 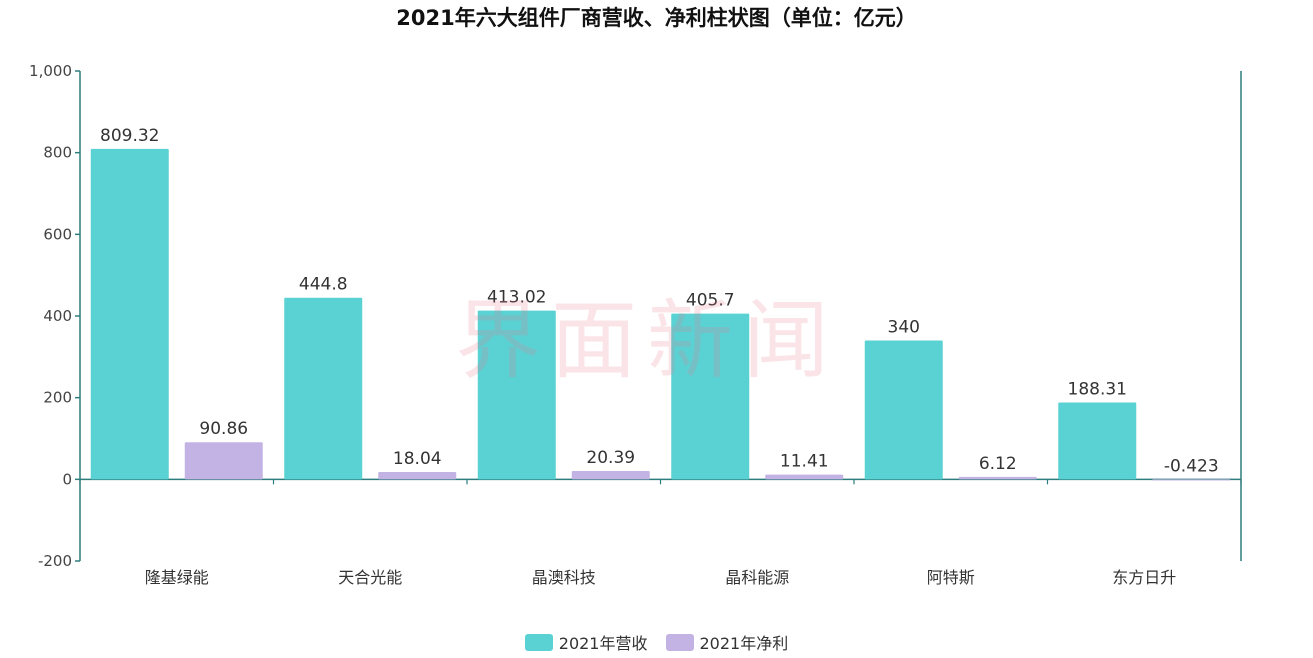 What do you see at coordinates (1097, 389) in the screenshot?
I see `data-label: 188.31` at bounding box center [1097, 389].